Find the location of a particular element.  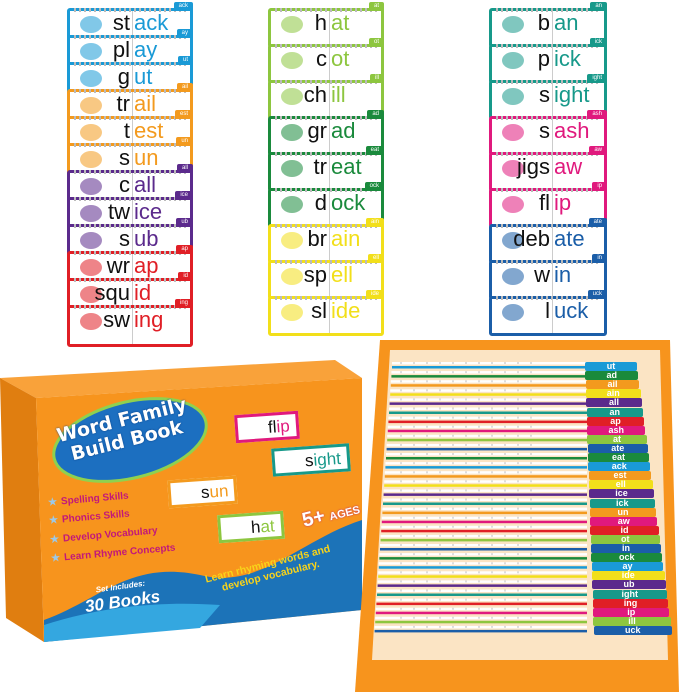

flashcard-tab: eat is located at coordinates (374, 150).